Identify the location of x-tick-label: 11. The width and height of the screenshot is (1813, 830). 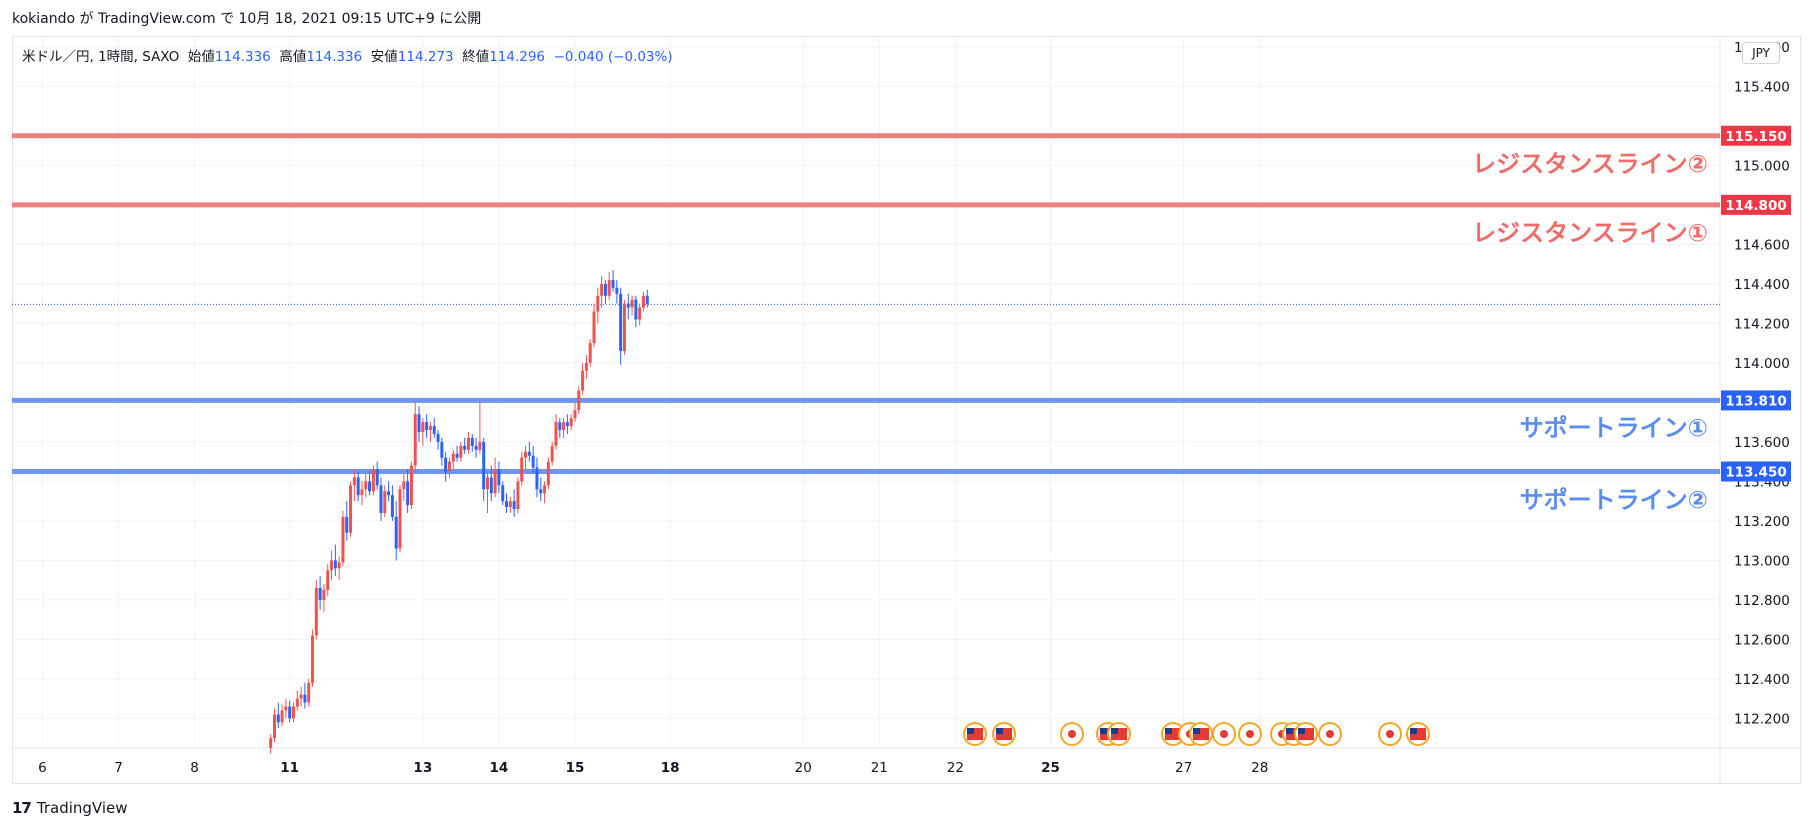
(289, 768).